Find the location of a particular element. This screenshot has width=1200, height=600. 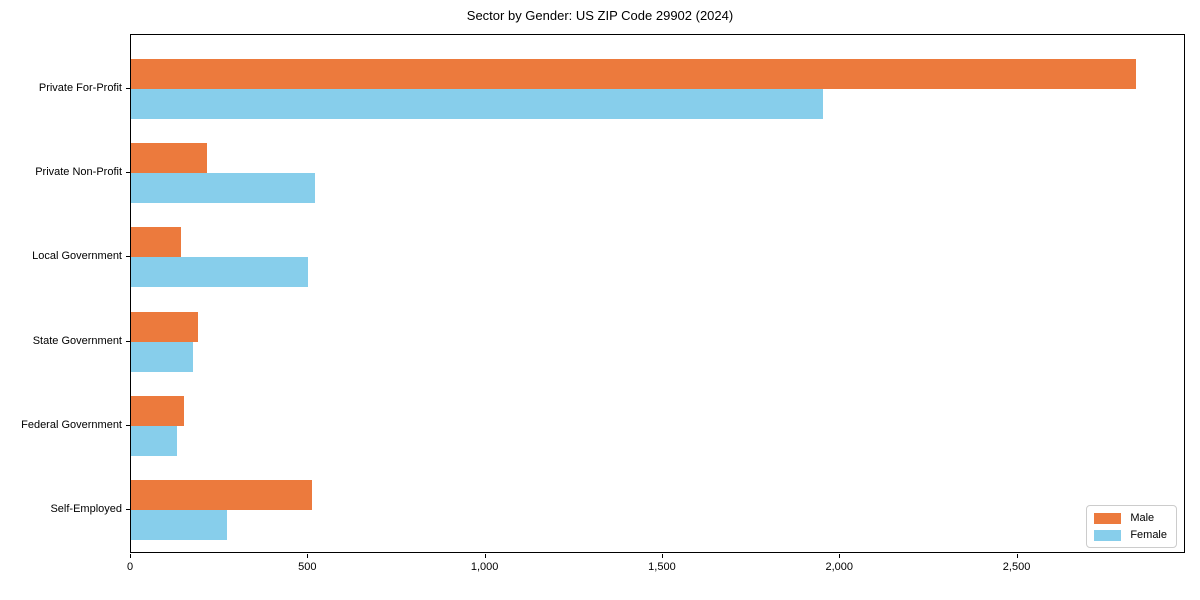

x-tick-label: 500 is located at coordinates (307, 567).